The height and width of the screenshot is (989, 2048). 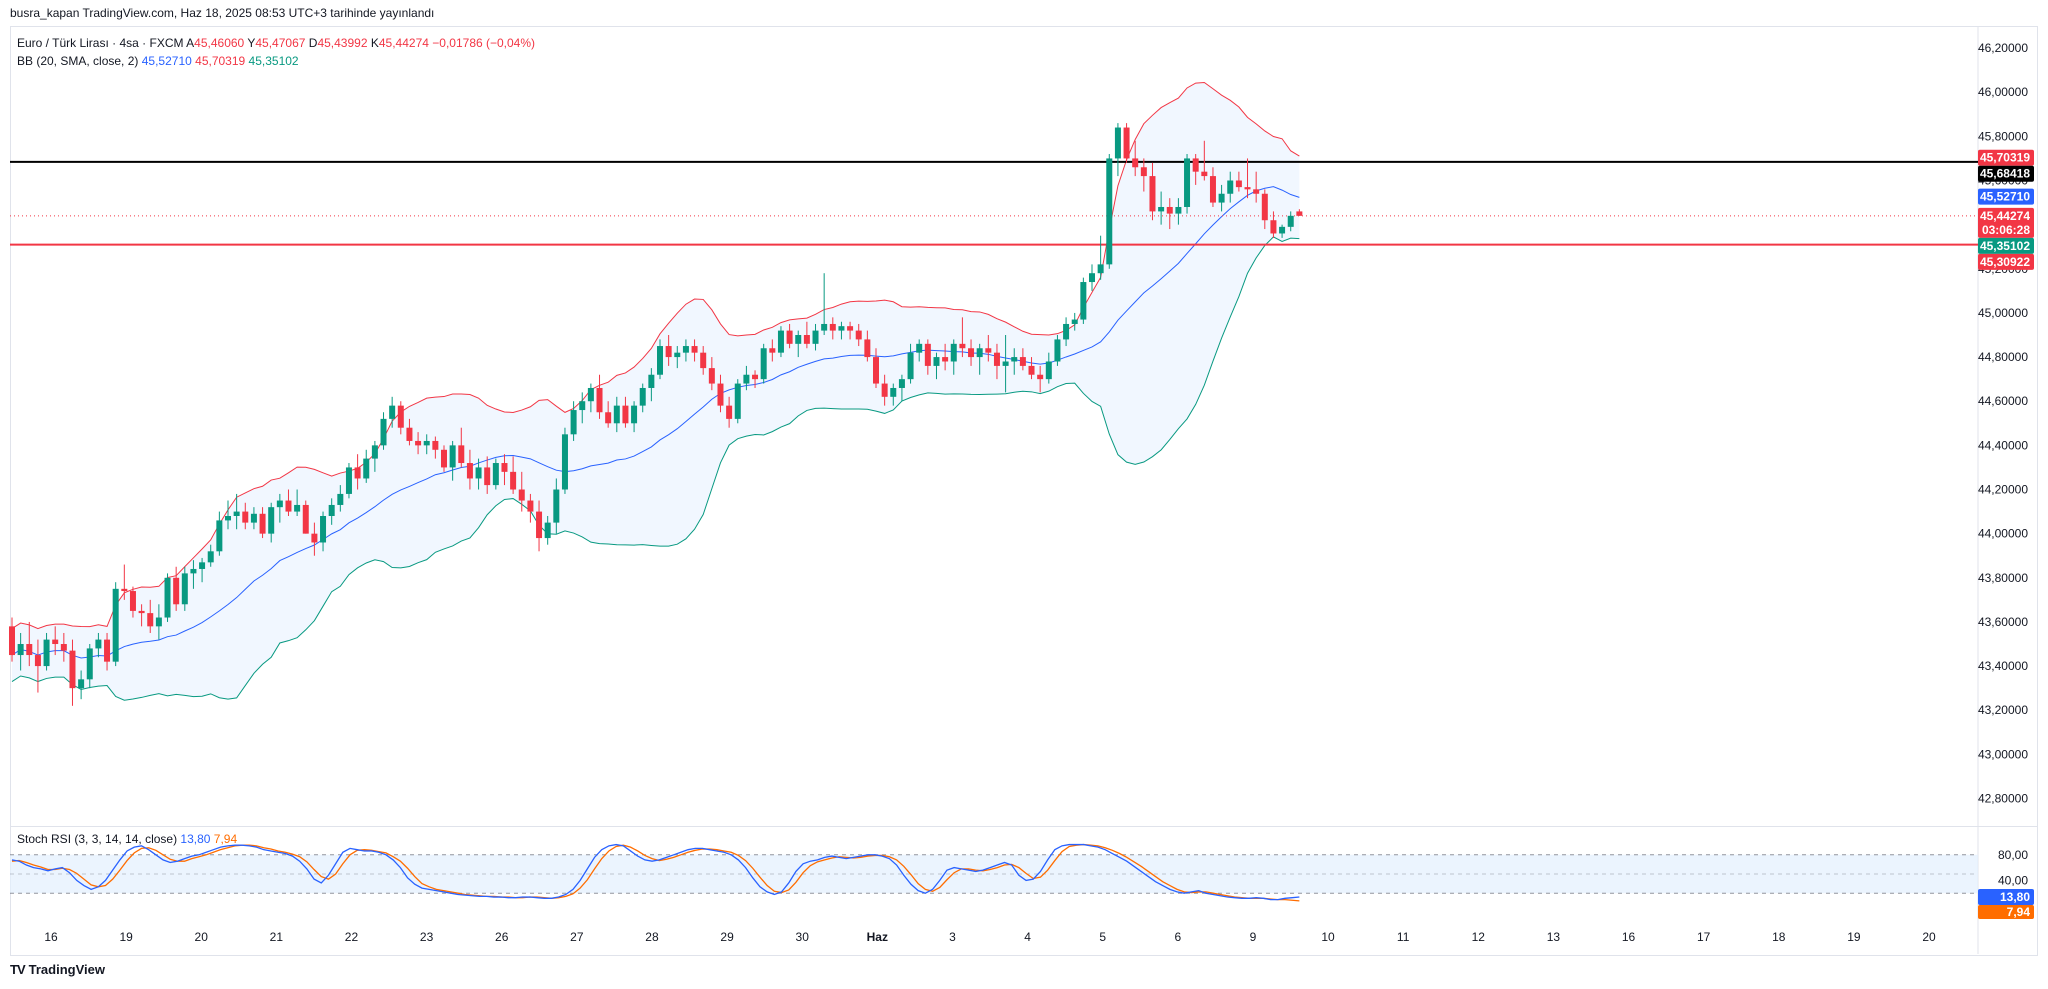 What do you see at coordinates (2003, 92) in the screenshot?
I see `price-tick-label: 46,00000` at bounding box center [2003, 92].